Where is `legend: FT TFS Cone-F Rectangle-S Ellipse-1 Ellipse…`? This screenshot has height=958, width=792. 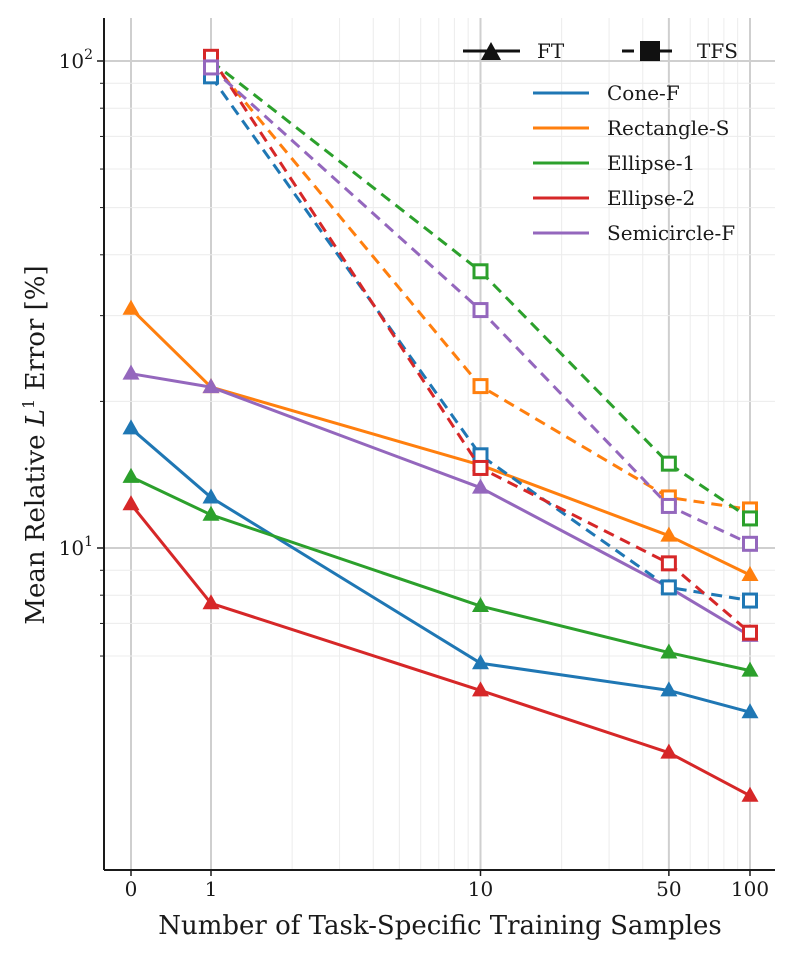 legend: FT TFS Cone-F Rectangle-S Ellipse-1 Ellipse… is located at coordinates (600, 142).